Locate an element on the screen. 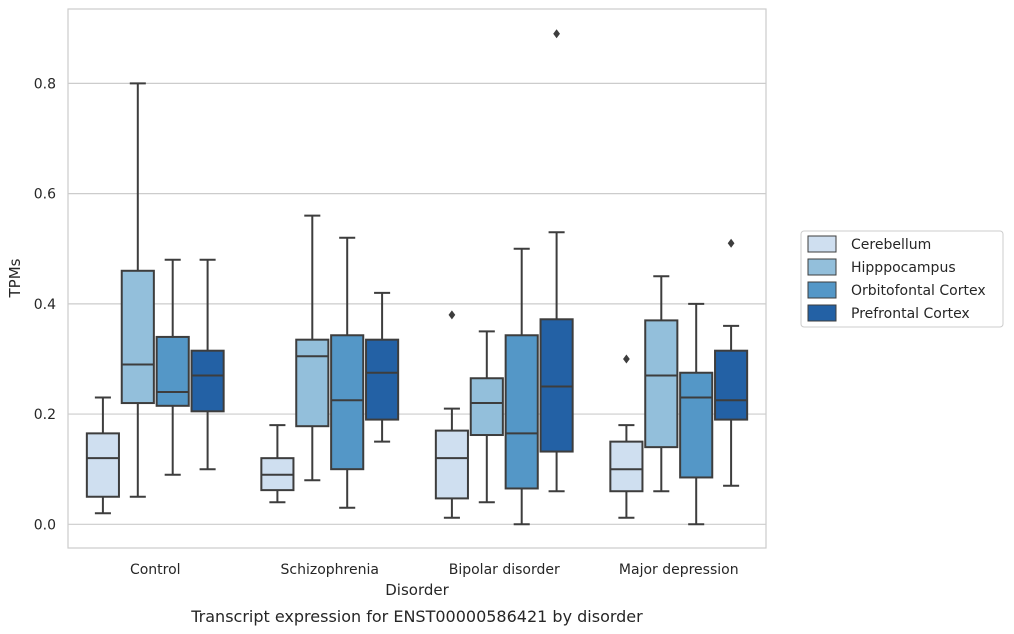  x-axis-label: Disorder is located at coordinates (417, 590).